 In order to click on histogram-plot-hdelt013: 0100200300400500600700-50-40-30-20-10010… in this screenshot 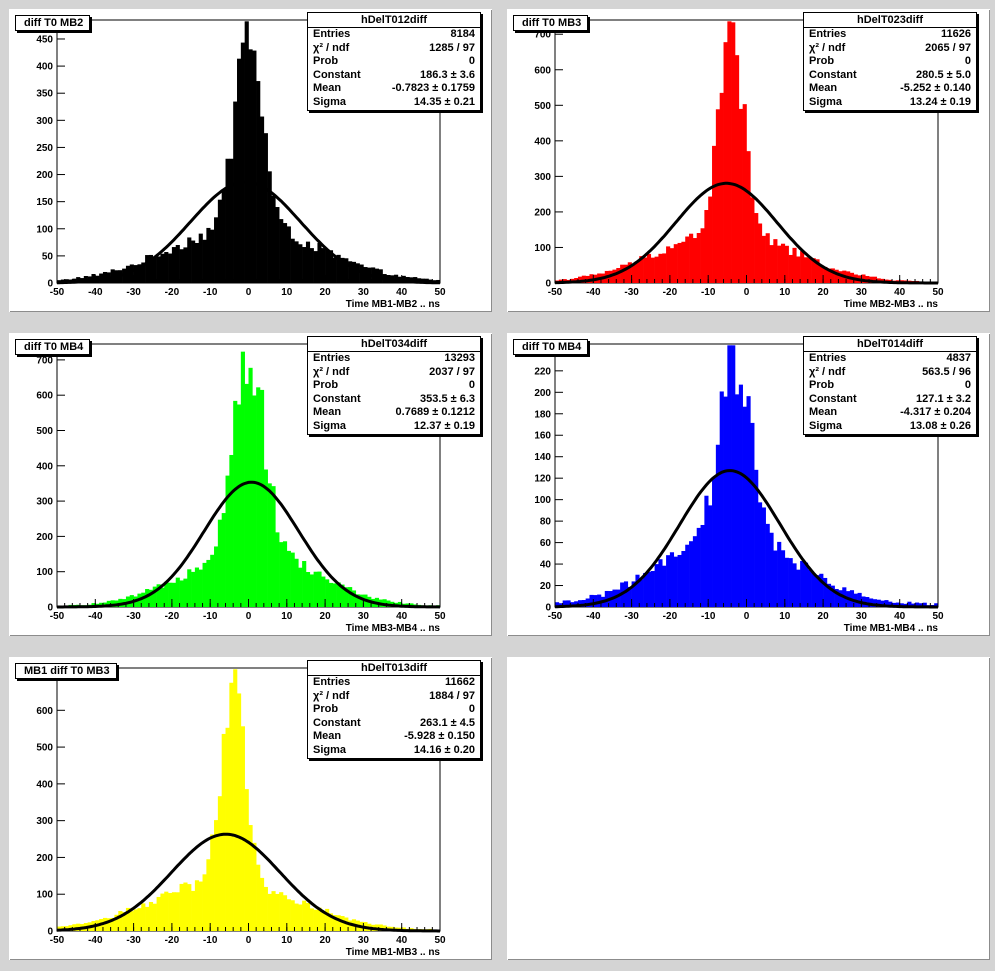, I will do `click(241, 812)`.